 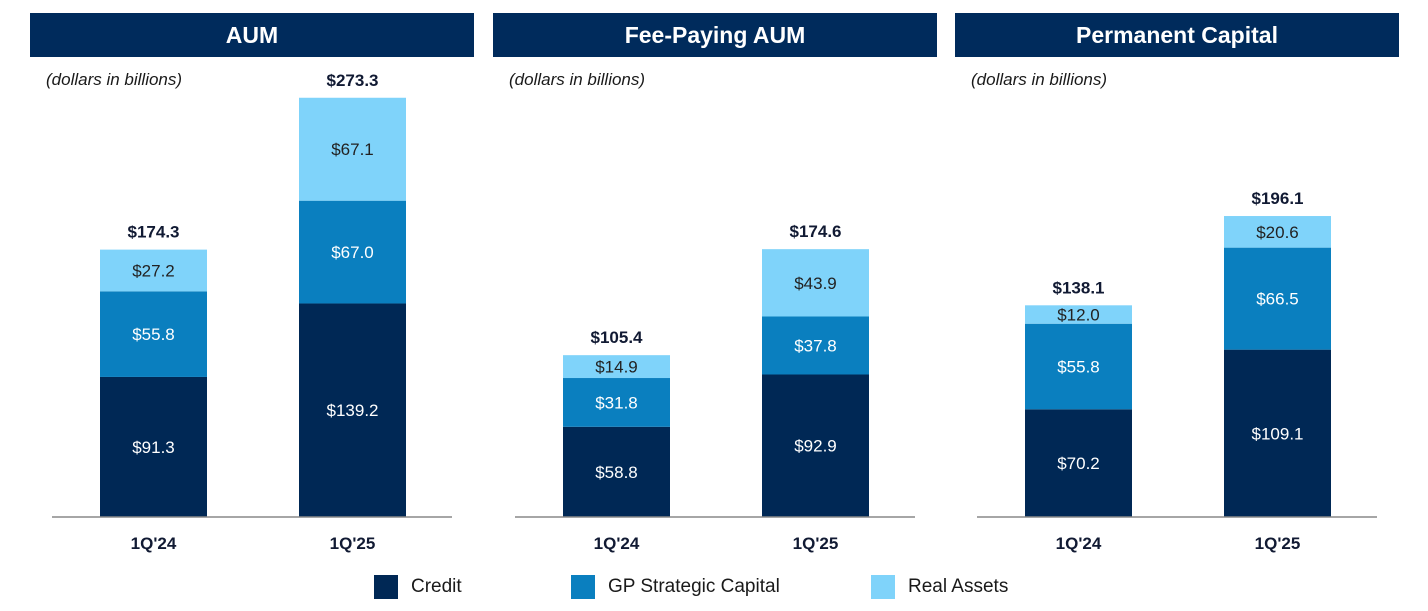 I want to click on data-label: $58.8, so click(x=616, y=472).